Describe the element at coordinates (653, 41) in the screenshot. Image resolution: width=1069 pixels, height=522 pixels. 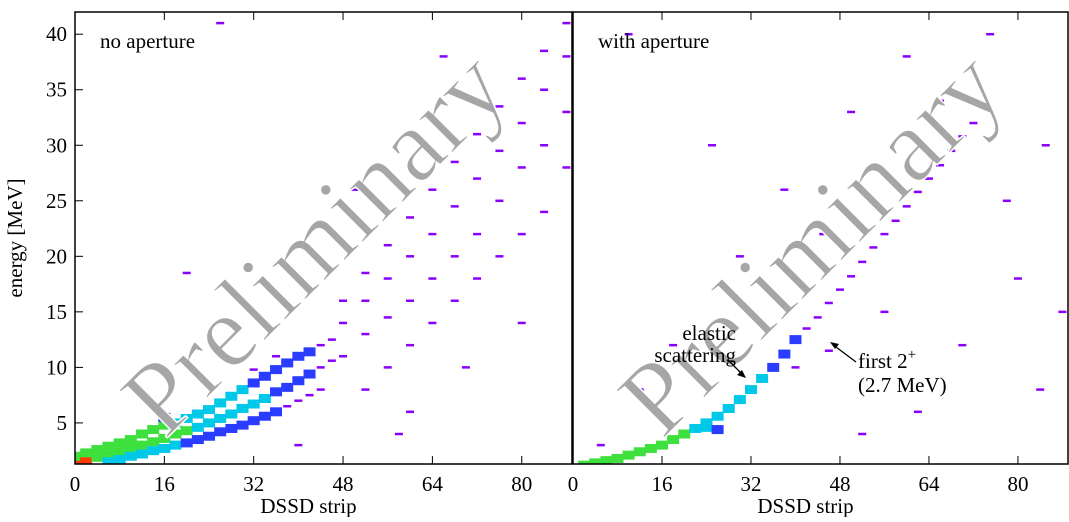
I see `panel-title: with aperture` at that location.